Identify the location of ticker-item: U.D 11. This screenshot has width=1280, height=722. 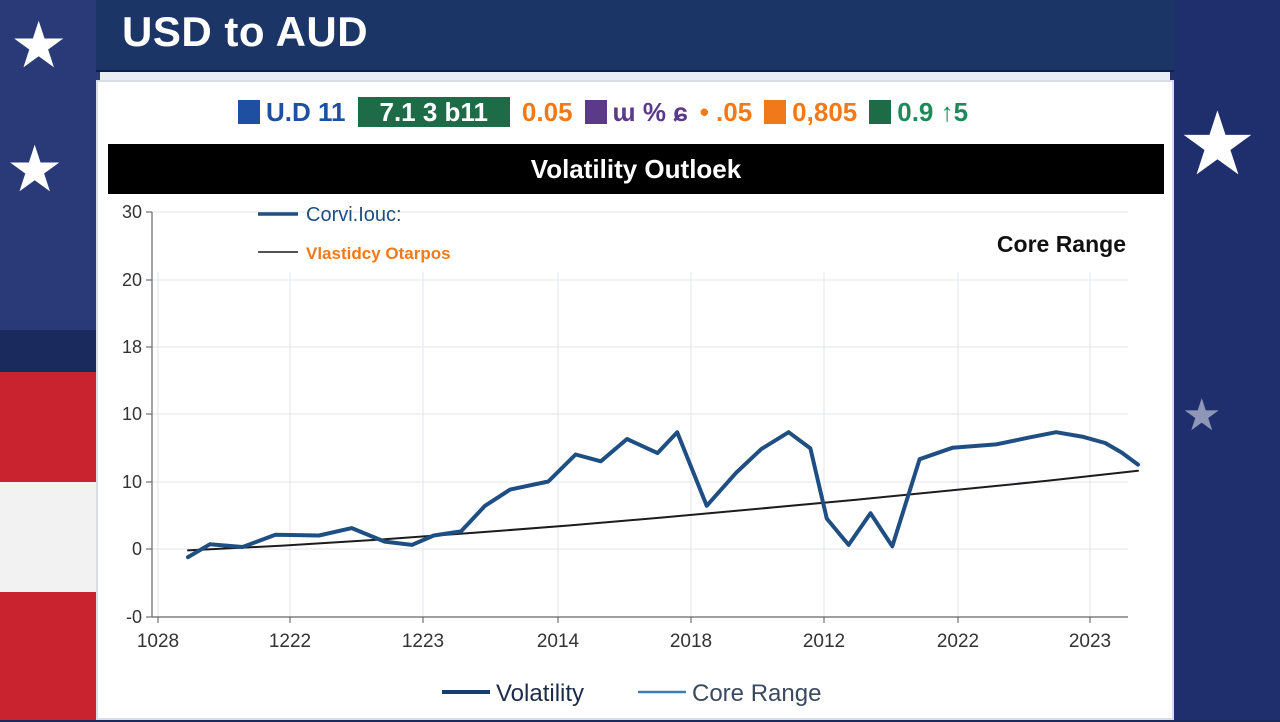
(292, 112).